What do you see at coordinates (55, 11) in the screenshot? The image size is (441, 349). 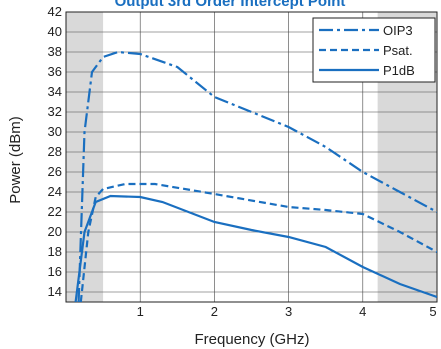 I see `y-tick-label: 42` at bounding box center [55, 11].